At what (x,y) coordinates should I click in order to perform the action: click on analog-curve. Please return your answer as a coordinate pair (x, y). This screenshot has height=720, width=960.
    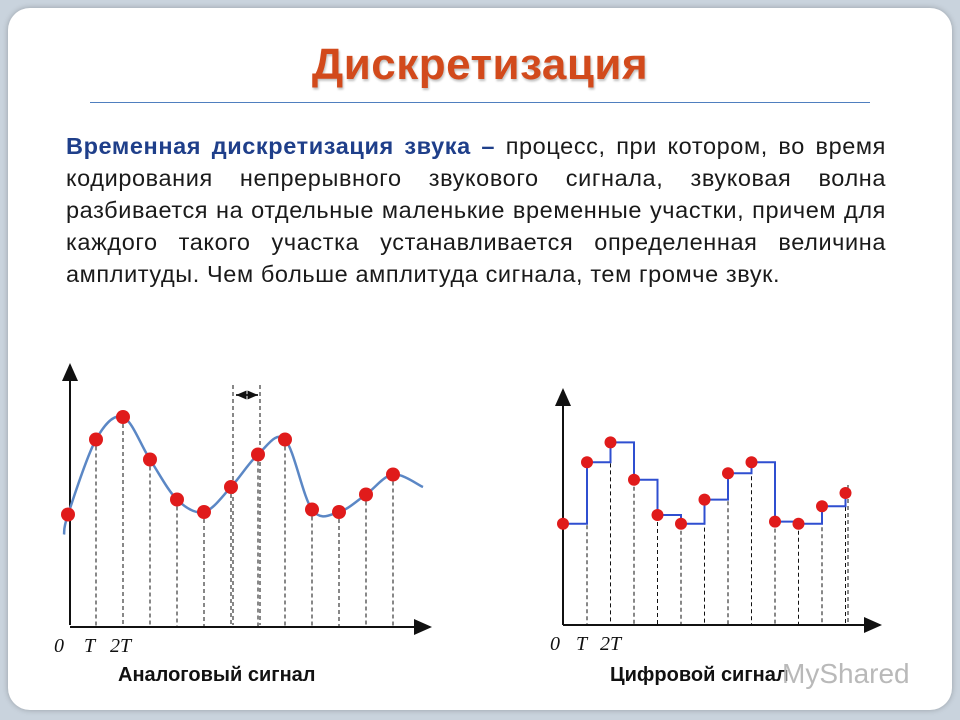
    Looking at the image, I should click on (243, 475).